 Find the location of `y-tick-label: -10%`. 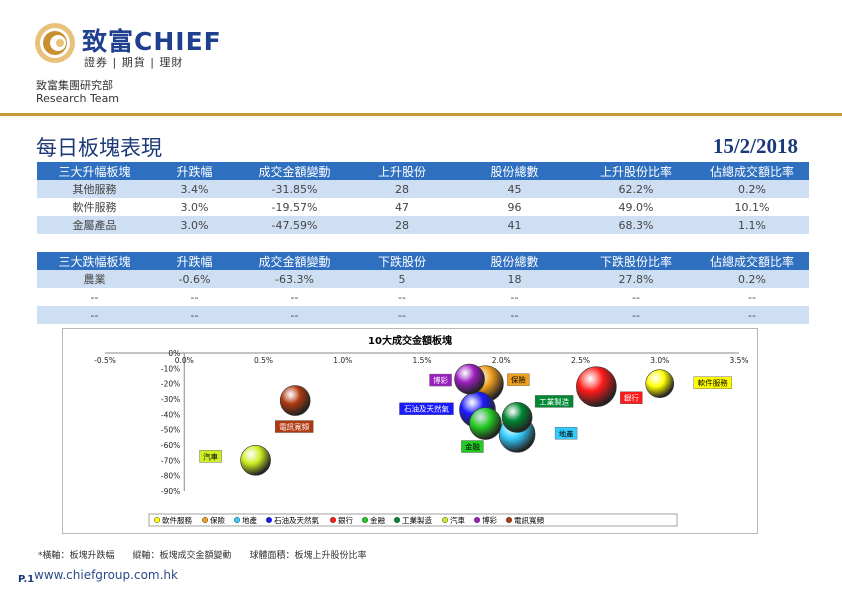

y-tick-label: -10% is located at coordinates (170, 368).